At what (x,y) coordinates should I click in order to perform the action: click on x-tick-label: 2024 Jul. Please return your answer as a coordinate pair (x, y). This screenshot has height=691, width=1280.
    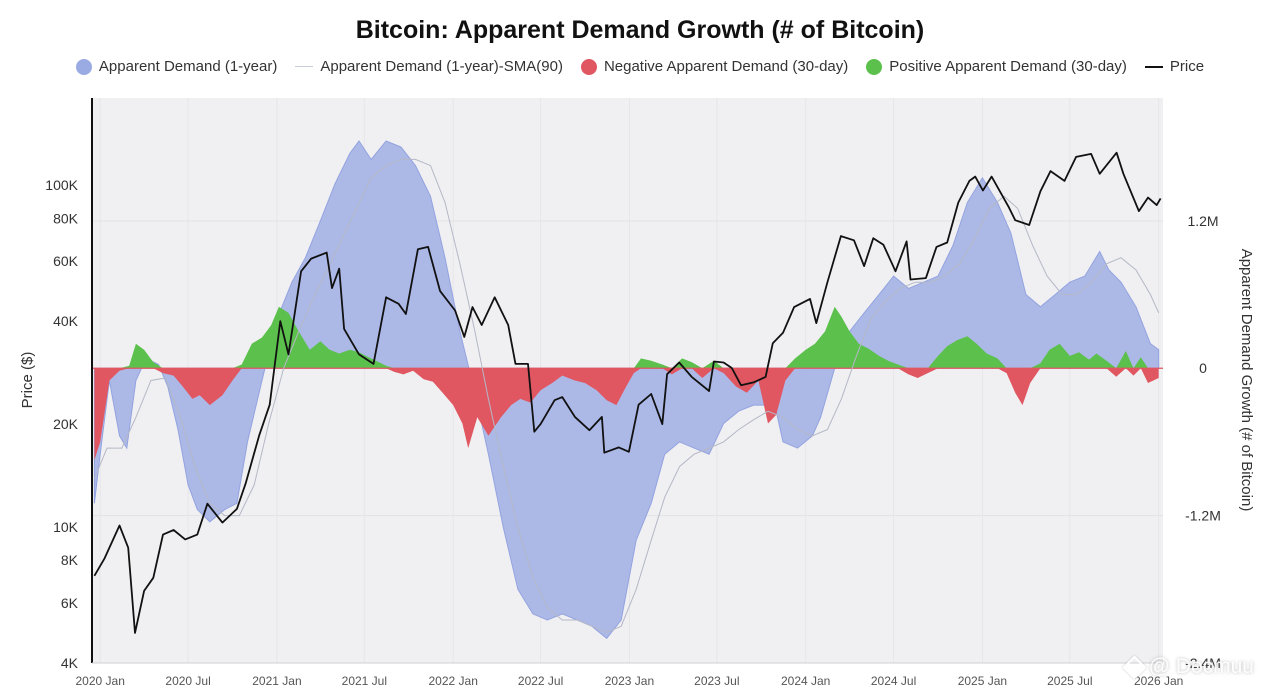
    Looking at the image, I should click on (893, 681).